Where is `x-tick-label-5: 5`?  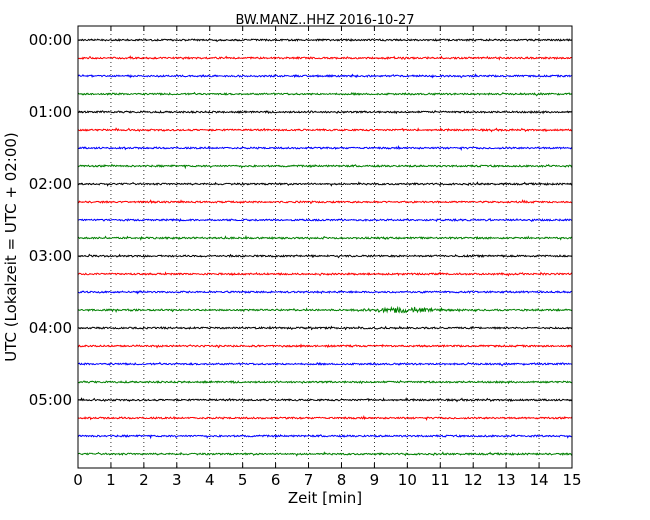
x-tick-label-5: 5 is located at coordinates (243, 480).